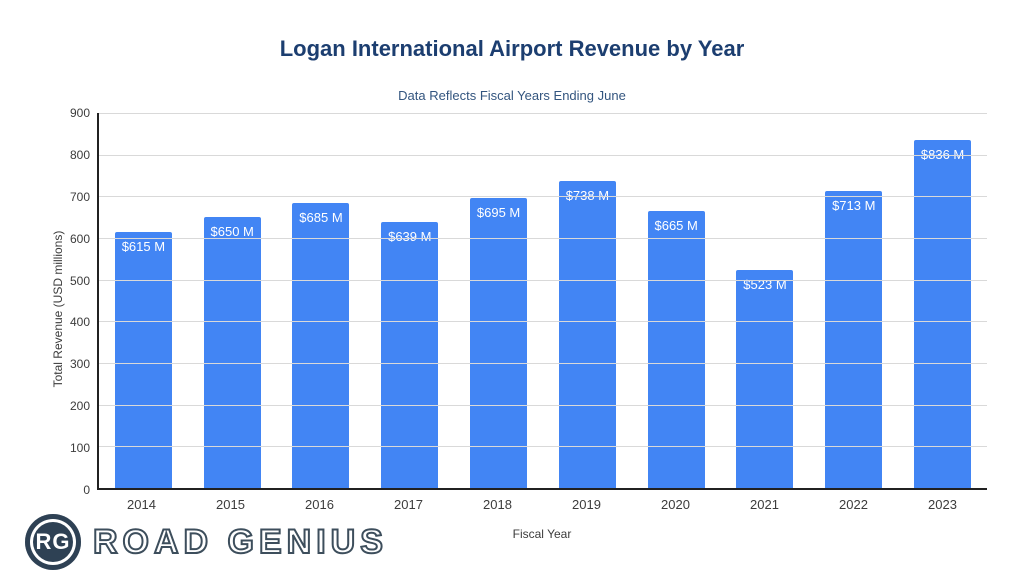 Image resolution: width=1024 pixels, height=582 pixels. Describe the element at coordinates (86, 490) in the screenshot. I see `y-tick-label: 0` at that location.